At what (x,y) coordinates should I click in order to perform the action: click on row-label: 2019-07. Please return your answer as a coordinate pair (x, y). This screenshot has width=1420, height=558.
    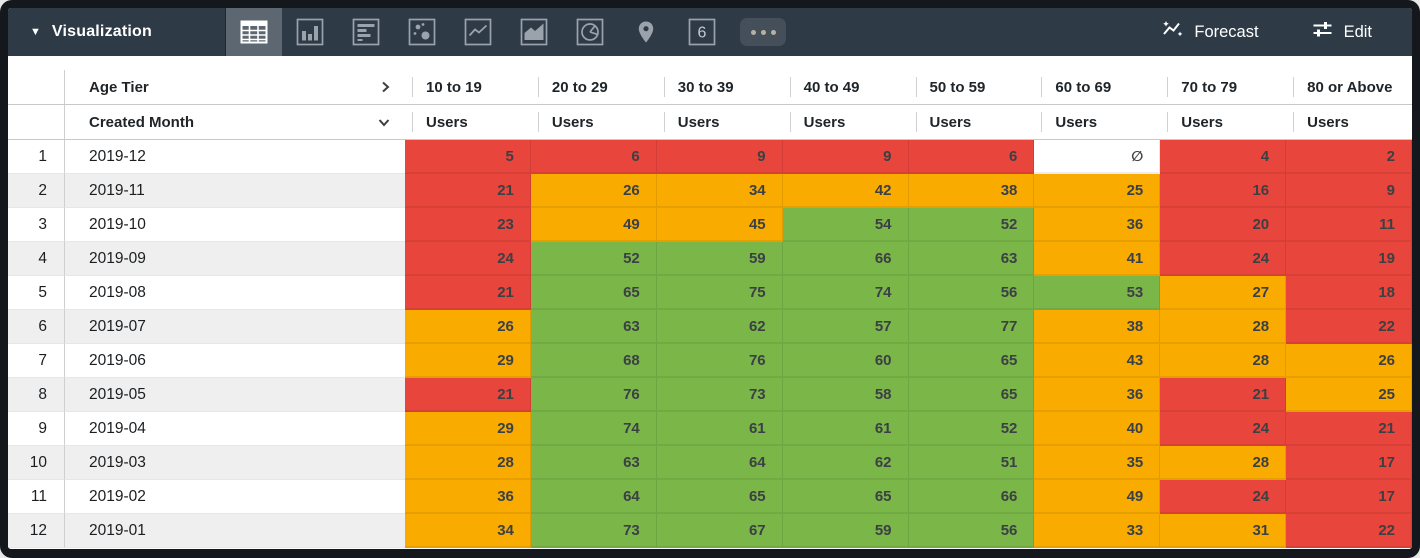
    Looking at the image, I should click on (235, 327).